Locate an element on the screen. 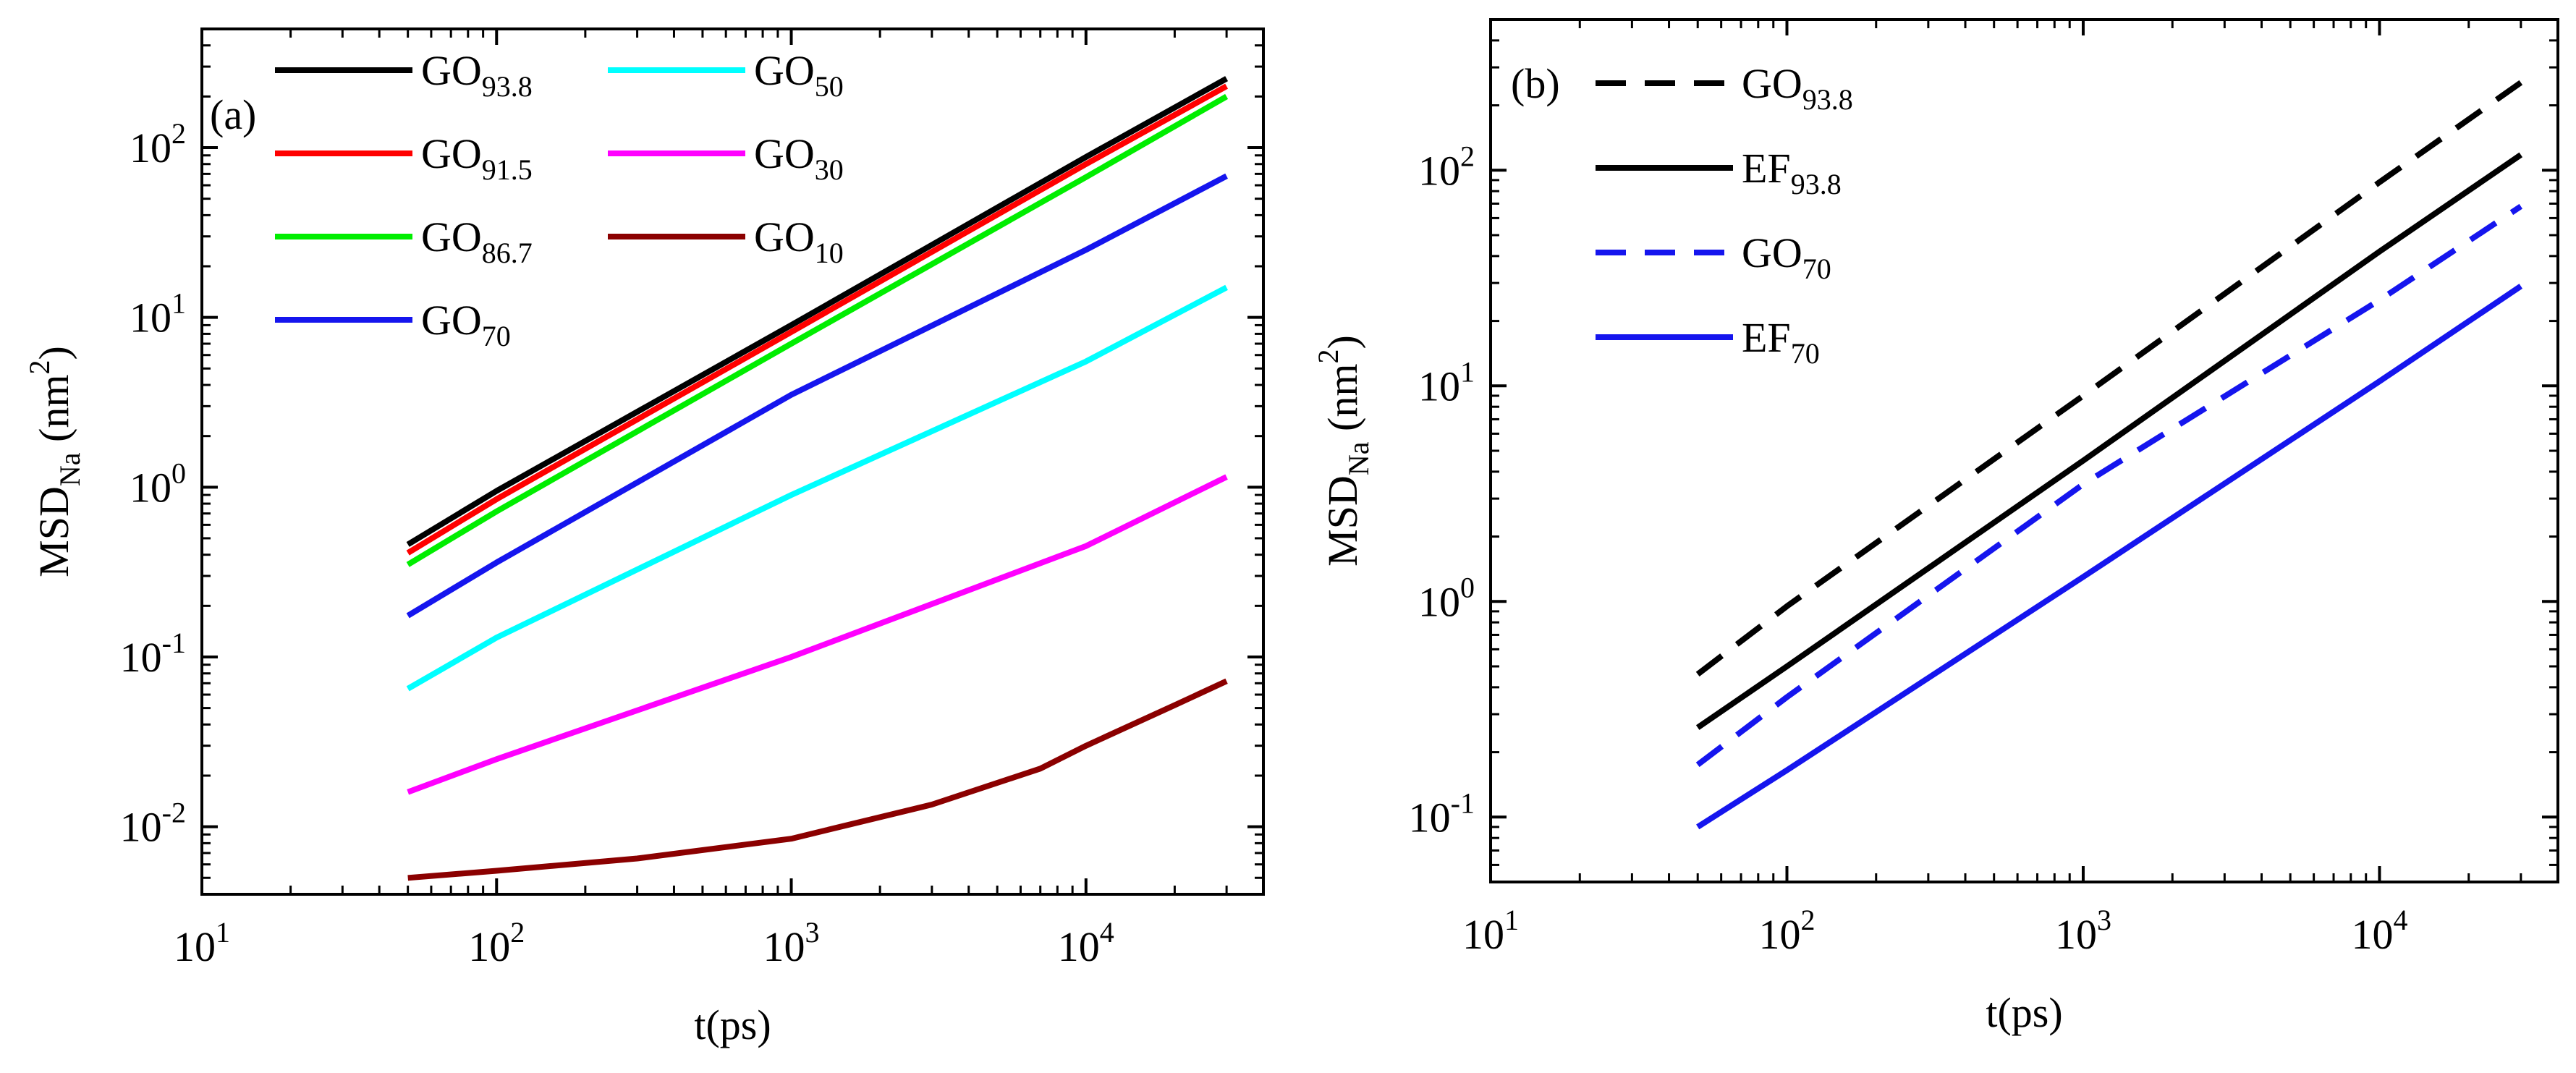 The height and width of the screenshot is (1073, 2576). panel-label: (b) is located at coordinates (1535, 83).